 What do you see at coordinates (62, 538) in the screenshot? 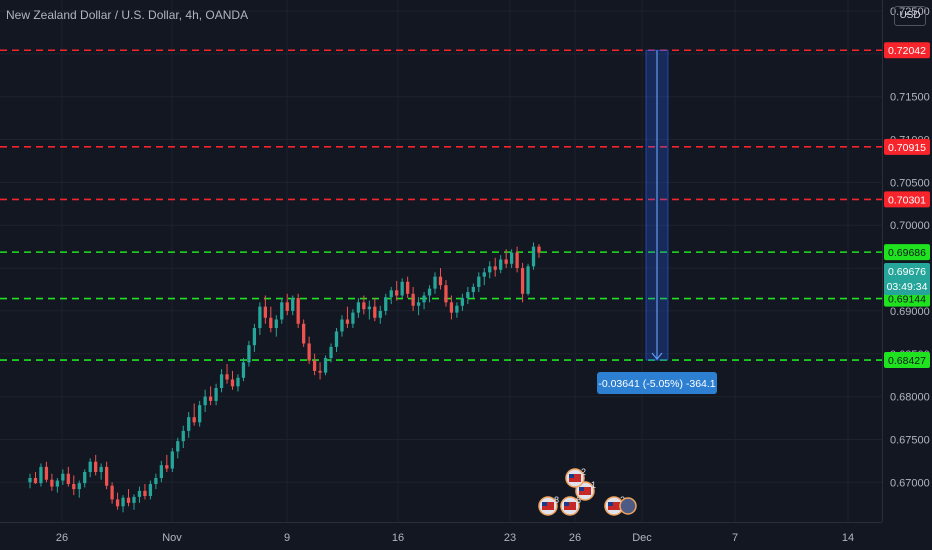
I see `time-tick-label: 26` at bounding box center [62, 538].